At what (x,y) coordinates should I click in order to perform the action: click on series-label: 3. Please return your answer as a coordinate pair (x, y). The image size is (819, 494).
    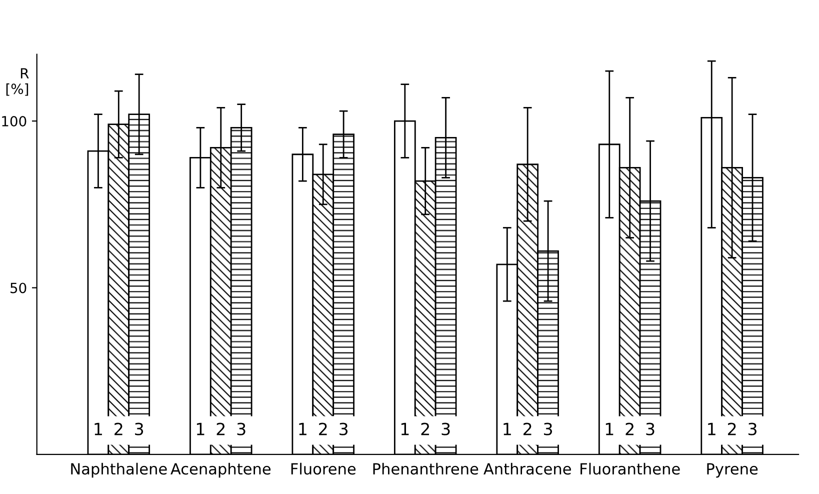
    Looking at the image, I should click on (548, 429).